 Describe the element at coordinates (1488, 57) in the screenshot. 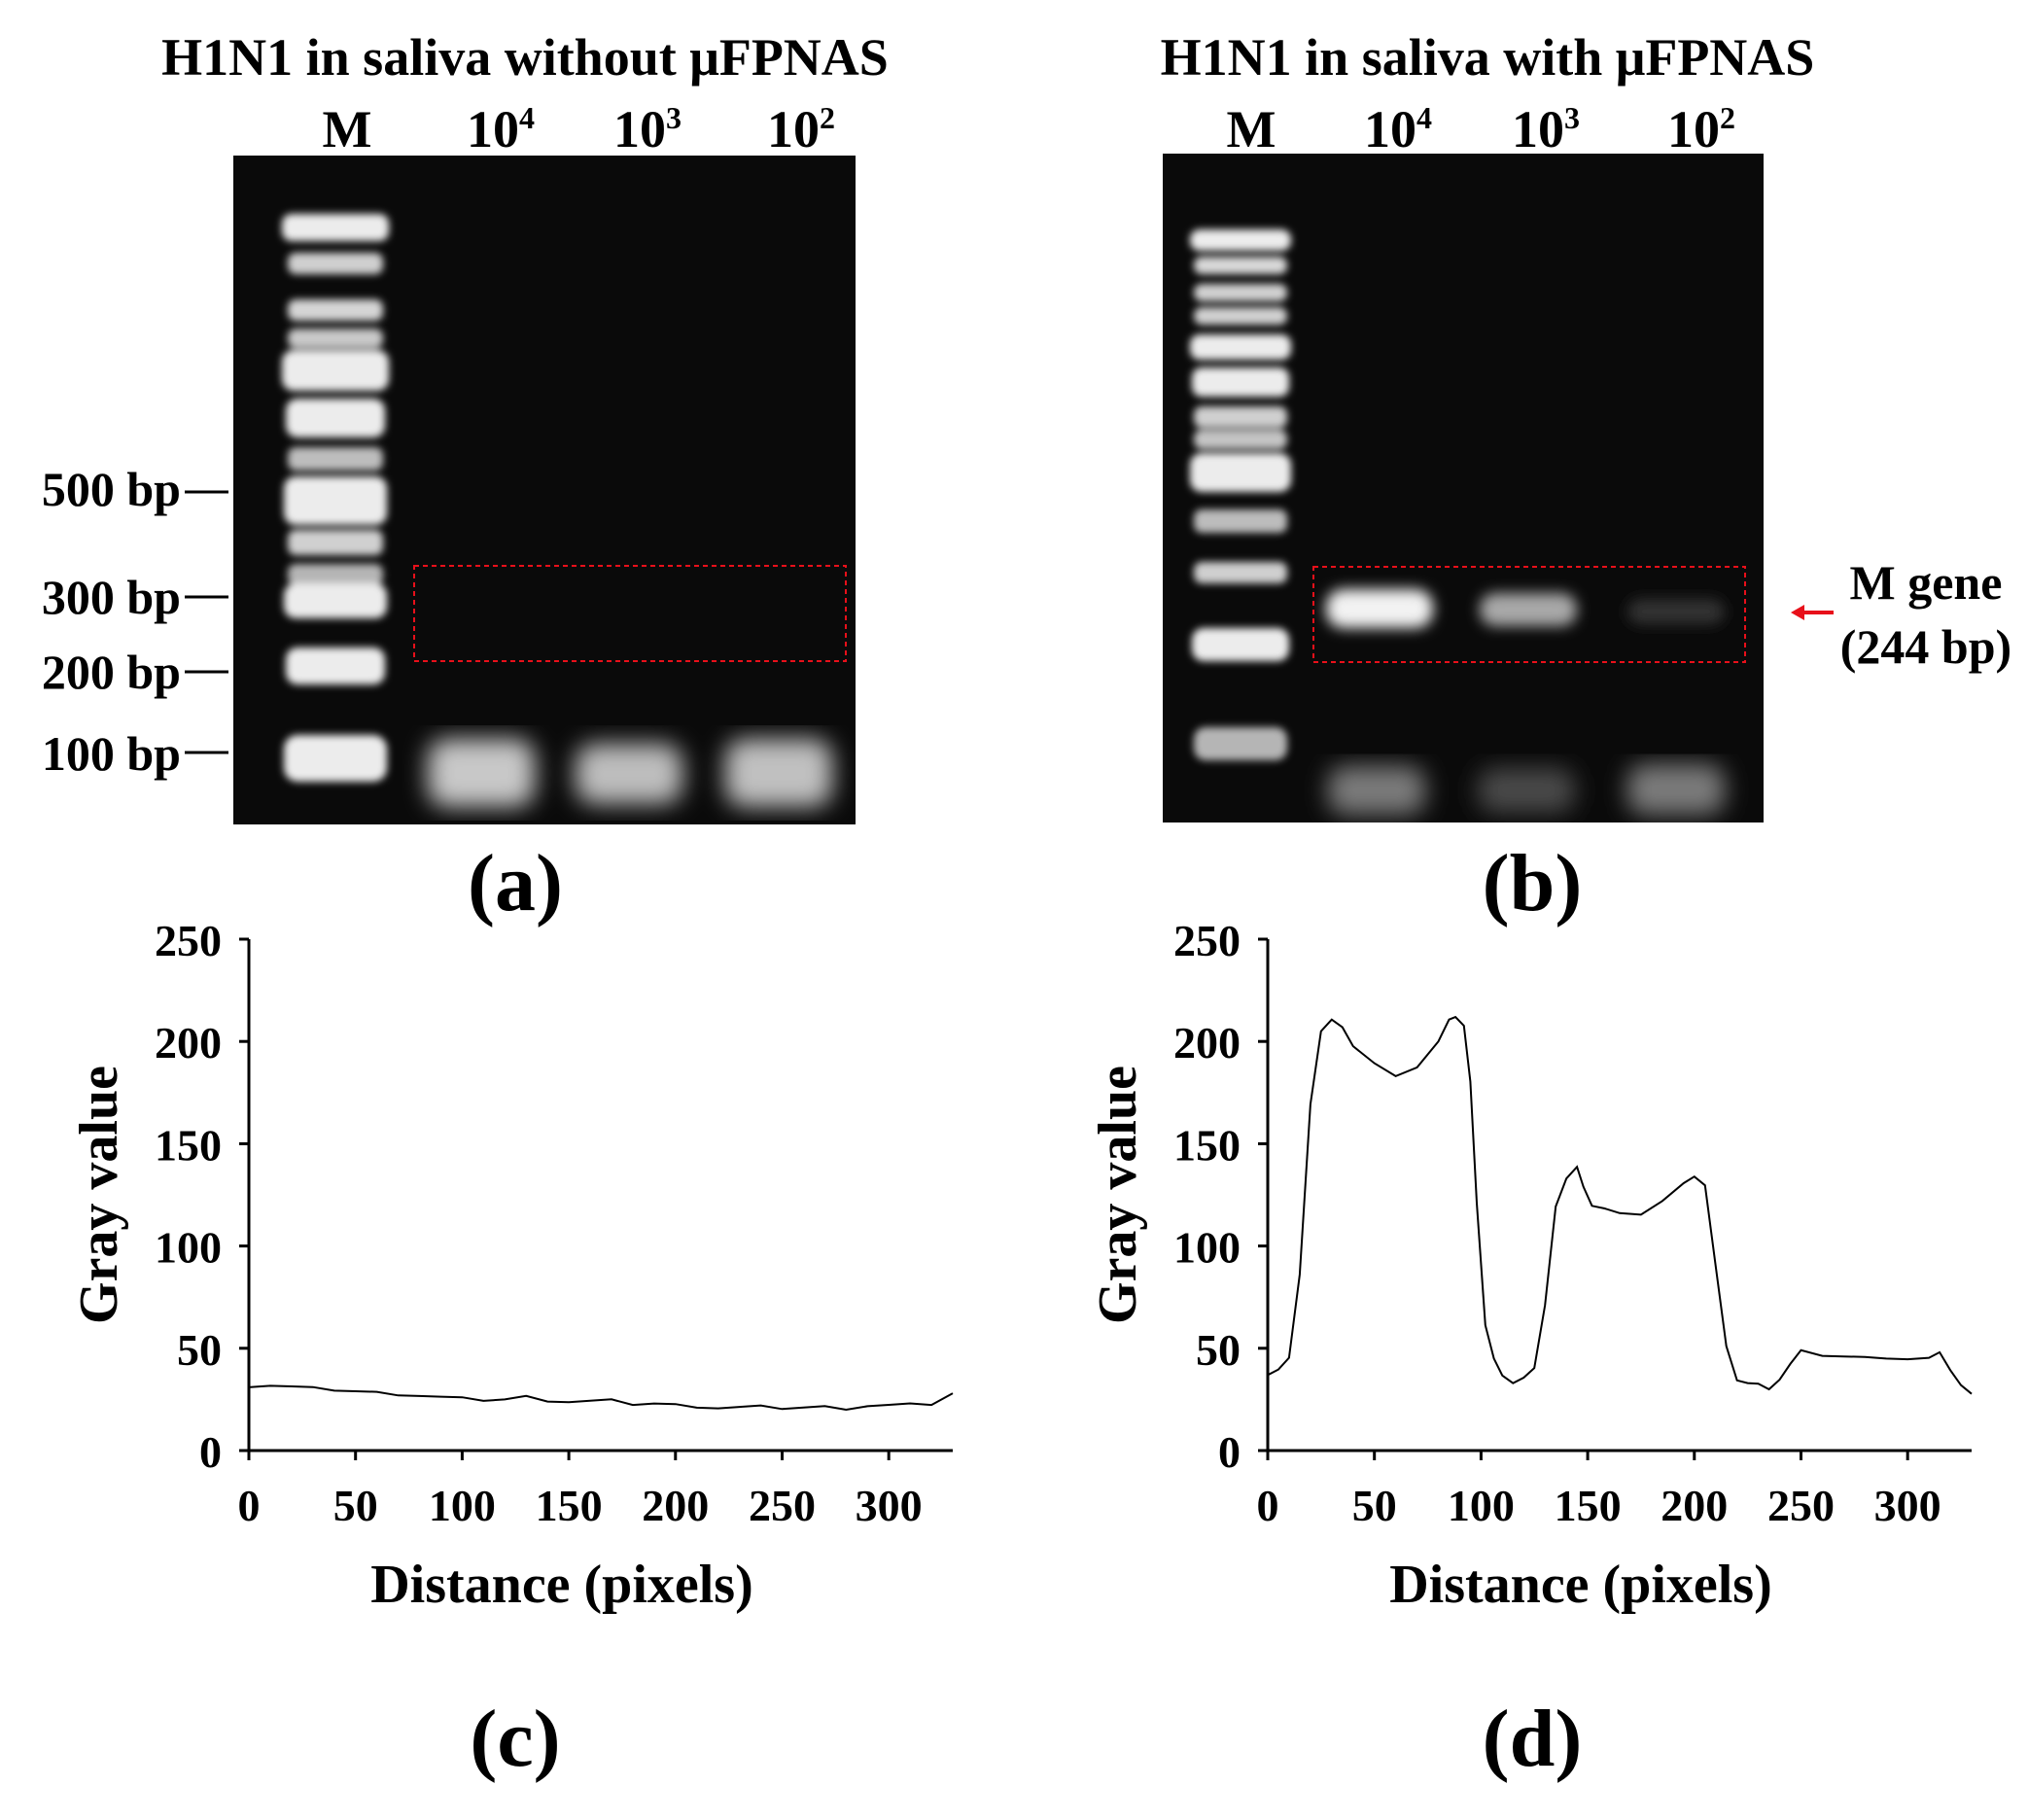

I see `panel-b-title: H1N1 in saliva with μFPNAS` at that location.